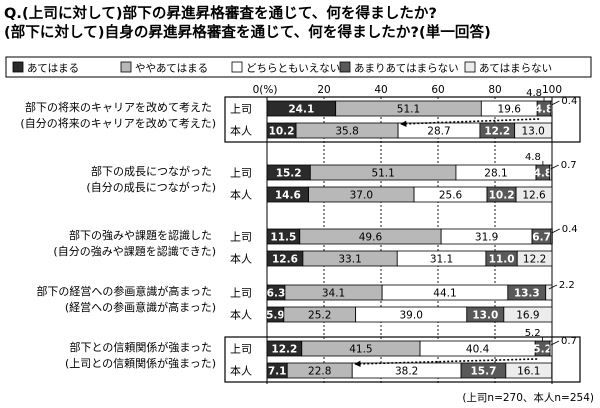 The image size is (600, 408). Describe the element at coordinates (485, 316) in the screenshot. I see `data-label: 13.0` at that location.